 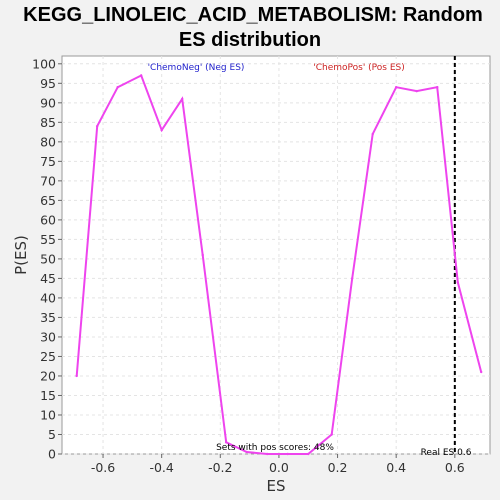 I want to click on x-tick-label: -0.2, so click(x=220, y=467).